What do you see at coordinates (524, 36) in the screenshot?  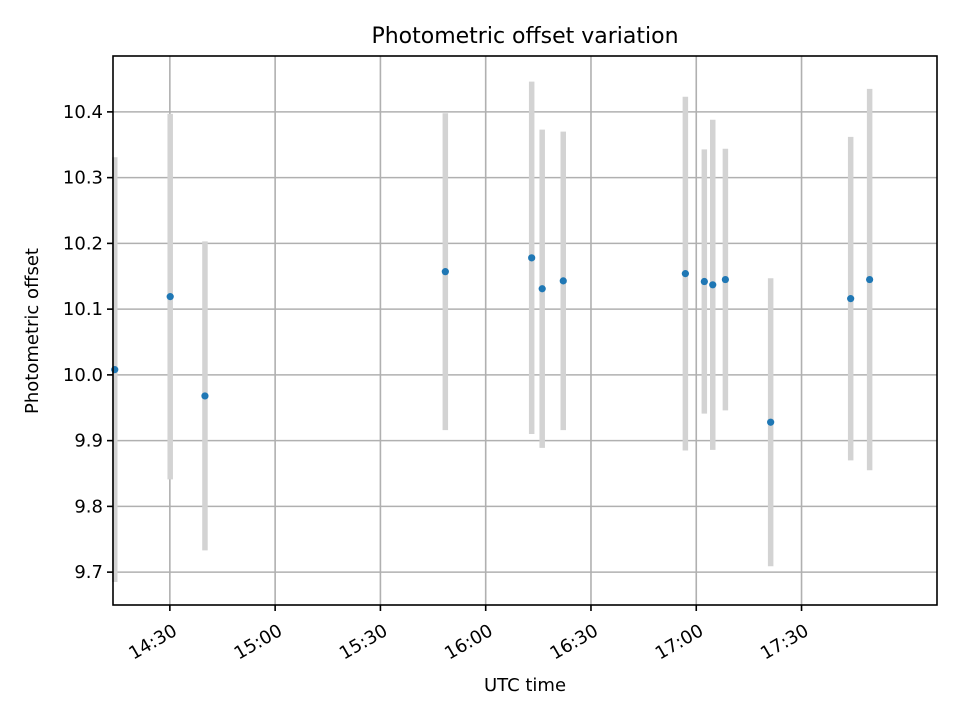 I see `chart-title: Photometric offset variation` at bounding box center [524, 36].